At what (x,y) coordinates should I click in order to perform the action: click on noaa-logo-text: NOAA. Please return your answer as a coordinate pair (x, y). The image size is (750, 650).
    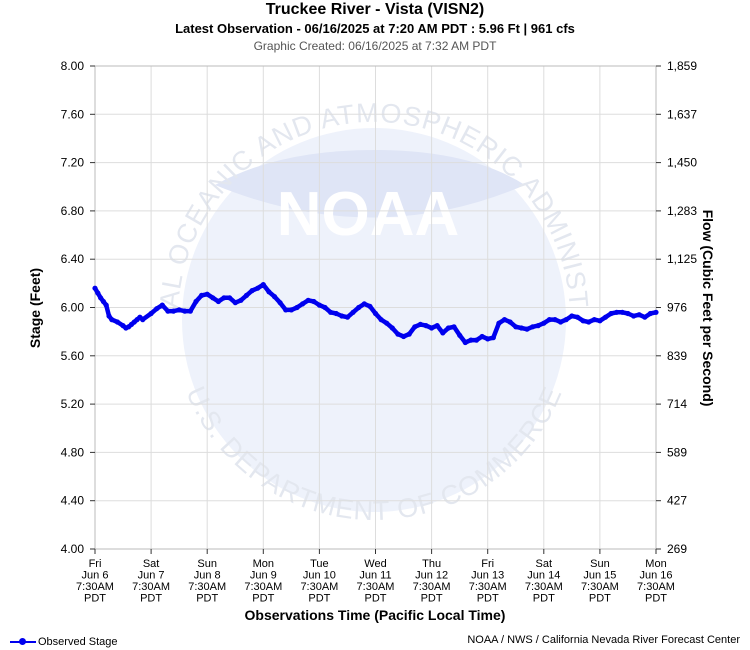
    Looking at the image, I should click on (368, 214).